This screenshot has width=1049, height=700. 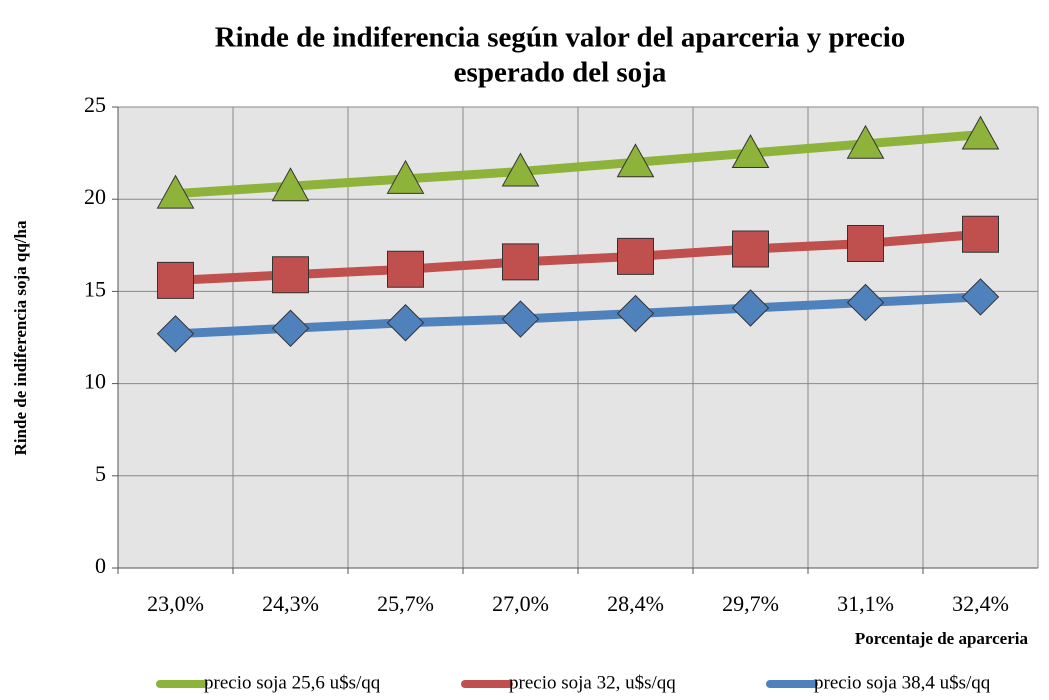 I want to click on x-axis-label: Porcentaje de aparceria, so click(x=942, y=638).